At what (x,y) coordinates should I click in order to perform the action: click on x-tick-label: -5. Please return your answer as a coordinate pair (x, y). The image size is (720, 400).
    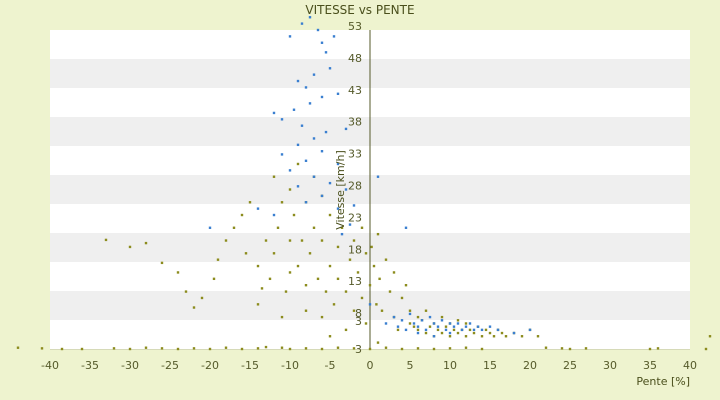
    Looking at the image, I should click on (330, 365).